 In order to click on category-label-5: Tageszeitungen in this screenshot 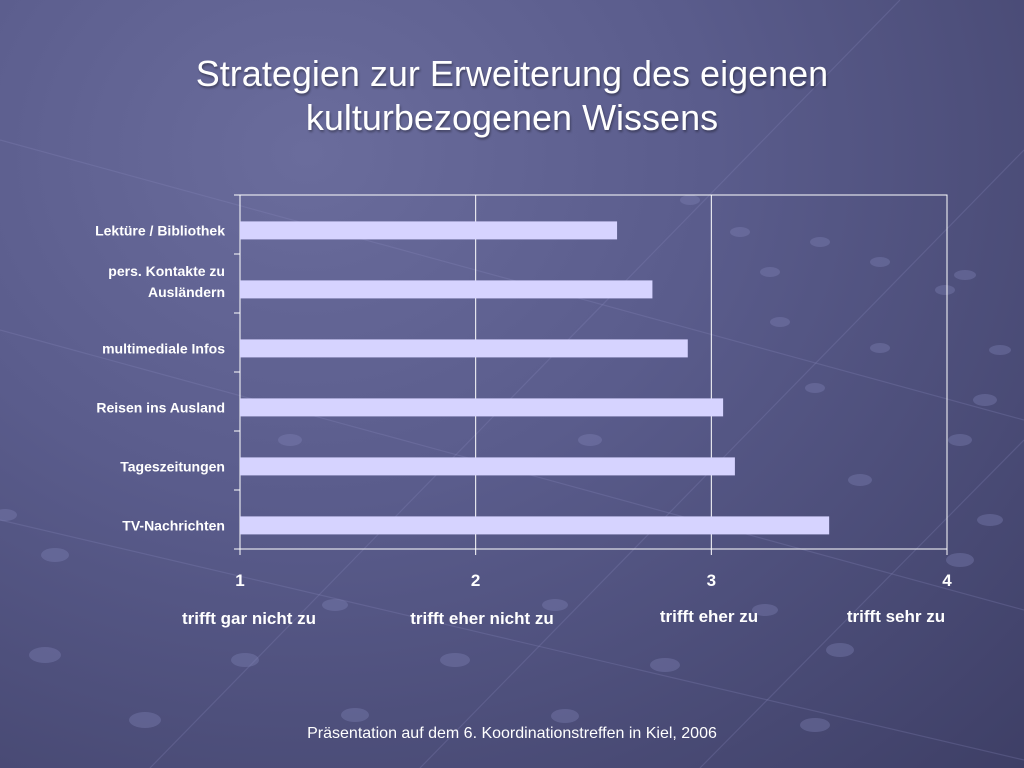, I will do `click(172, 466)`.